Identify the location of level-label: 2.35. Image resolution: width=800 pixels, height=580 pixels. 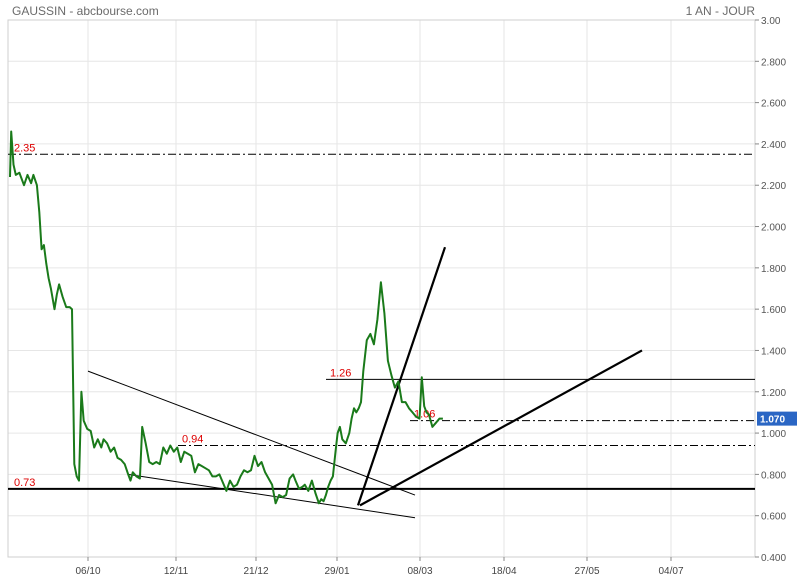
(24, 148).